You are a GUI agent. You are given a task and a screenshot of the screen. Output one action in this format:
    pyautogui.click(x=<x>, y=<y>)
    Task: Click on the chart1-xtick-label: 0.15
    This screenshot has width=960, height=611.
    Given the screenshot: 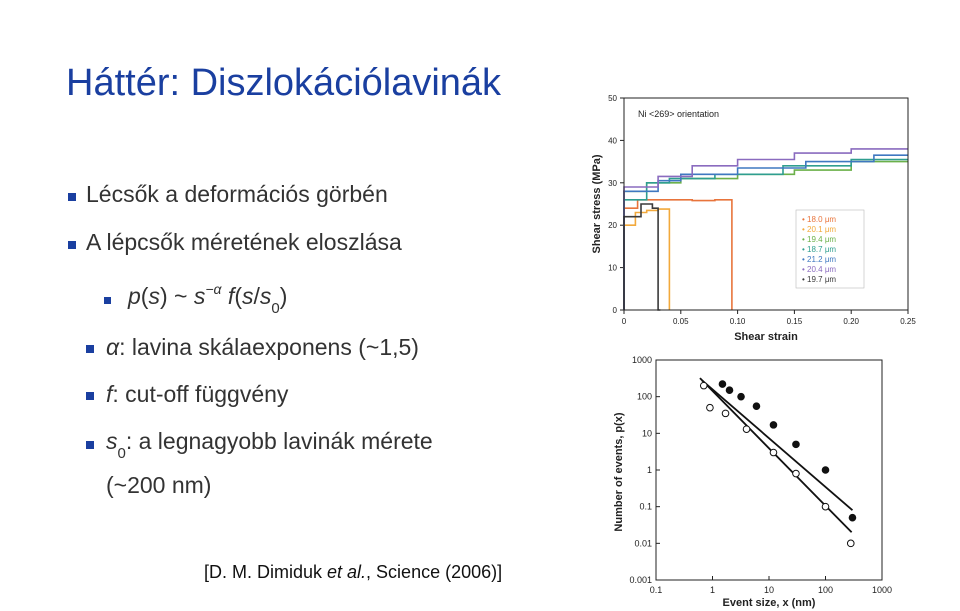 What is the action you would take?
    pyautogui.click(x=795, y=321)
    